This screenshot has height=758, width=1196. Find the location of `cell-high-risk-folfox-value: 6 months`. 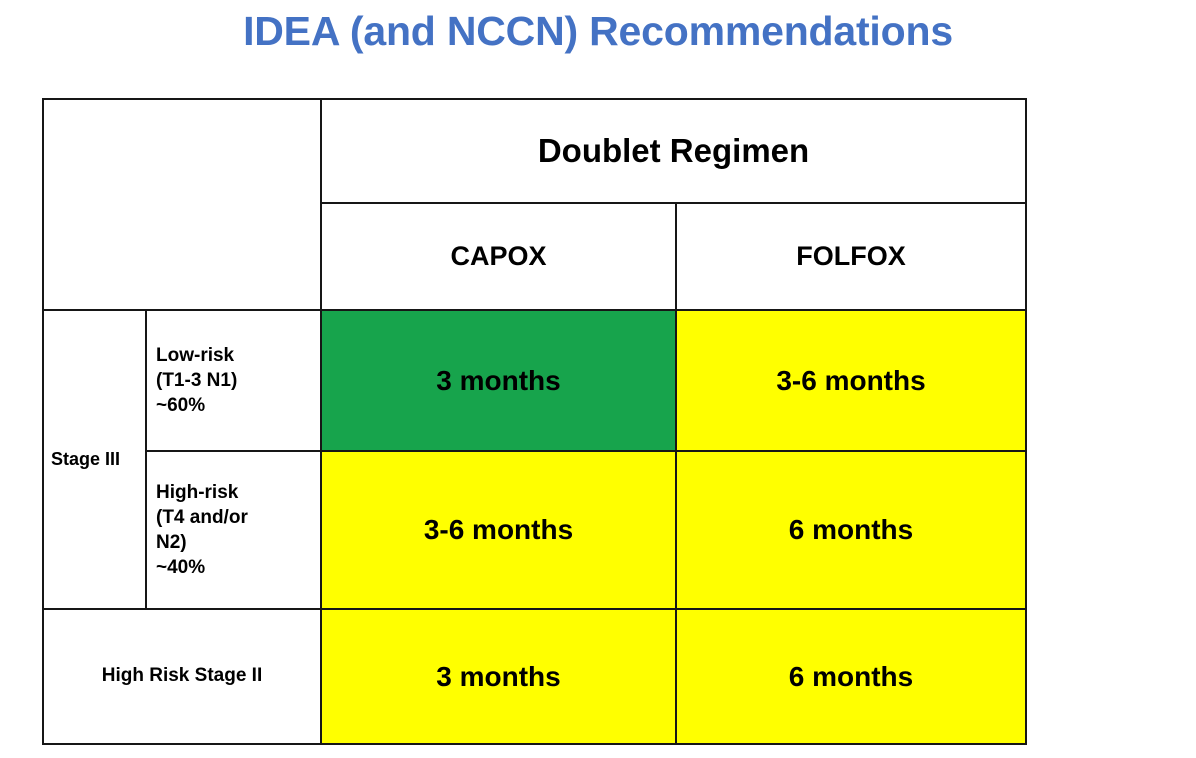

cell-high-risk-folfox-value: 6 months is located at coordinates (851, 529).